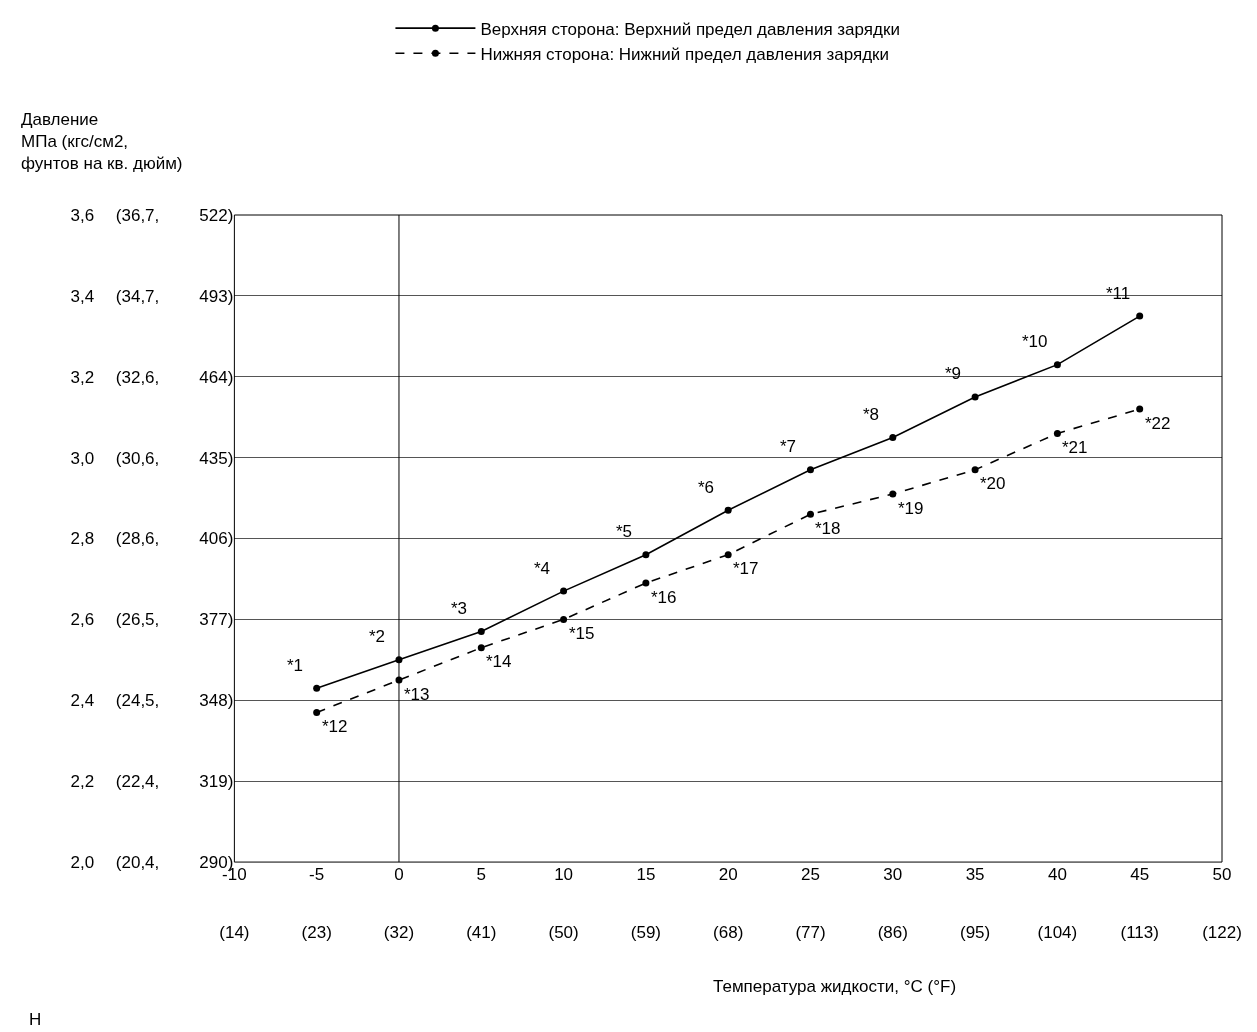 This screenshot has width=1257, height=1032. I want to click on x2-tick-label: (104), so click(1057, 932).